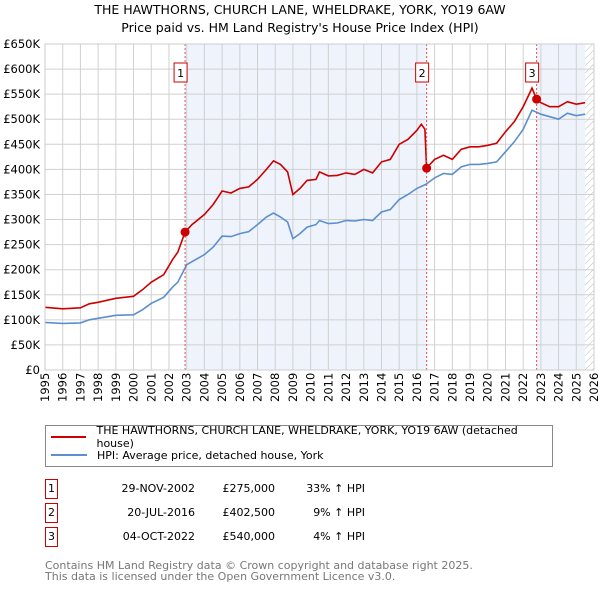 This screenshot has height=590, width=600. What do you see at coordinates (399, 387) in the screenshot?
I see `x-tick-label: 2015` at bounding box center [399, 387].